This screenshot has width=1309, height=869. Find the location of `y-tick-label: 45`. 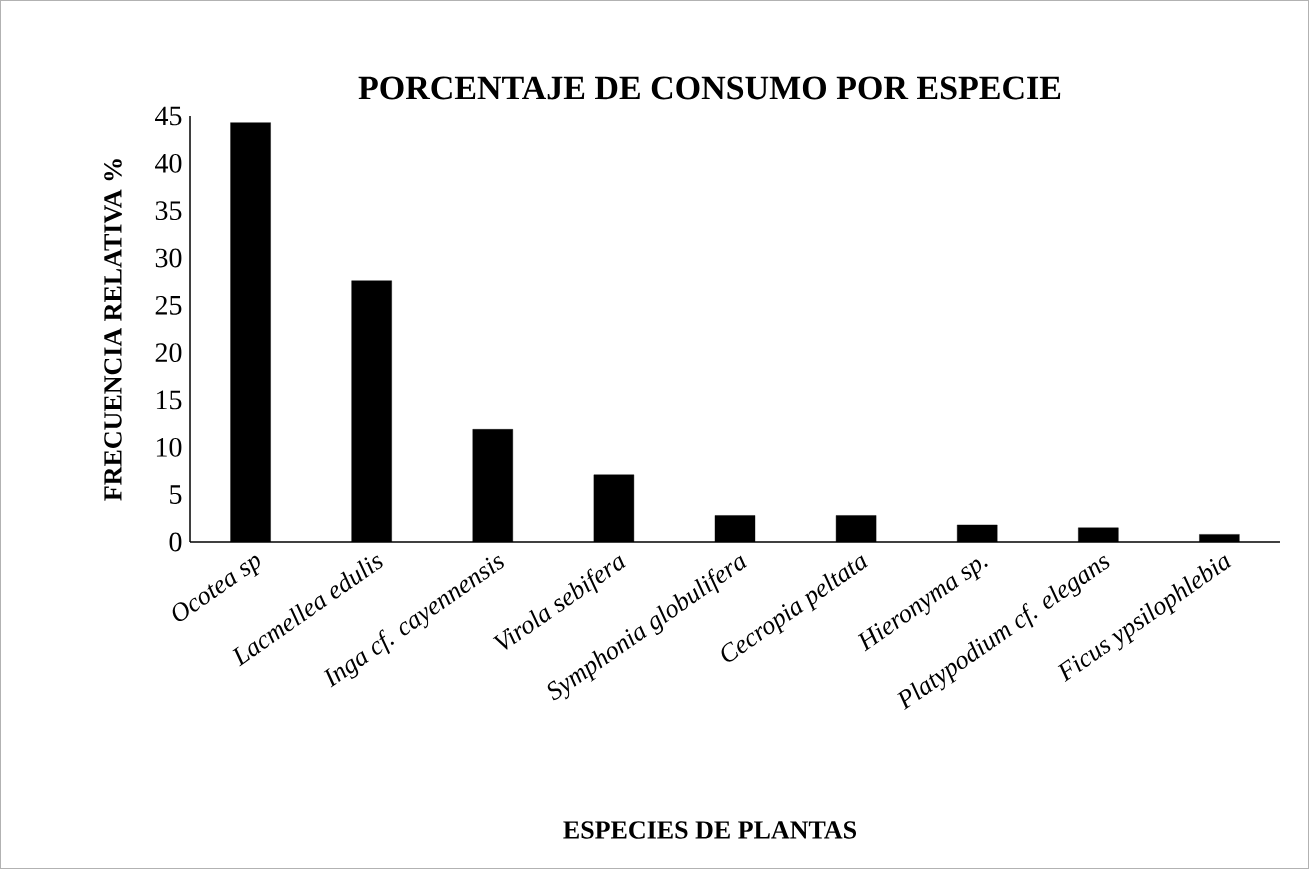

y-tick-label: 45 is located at coordinates (168, 116).